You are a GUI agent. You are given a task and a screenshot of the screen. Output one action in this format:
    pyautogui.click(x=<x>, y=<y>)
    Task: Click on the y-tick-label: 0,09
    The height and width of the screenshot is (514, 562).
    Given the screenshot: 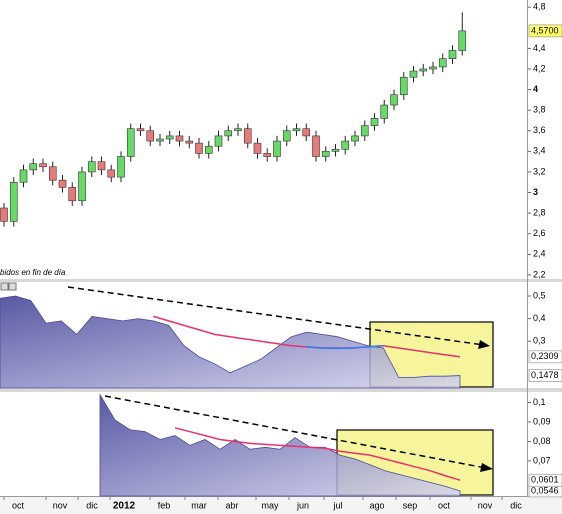 What is the action you would take?
    pyautogui.click(x=542, y=421)
    